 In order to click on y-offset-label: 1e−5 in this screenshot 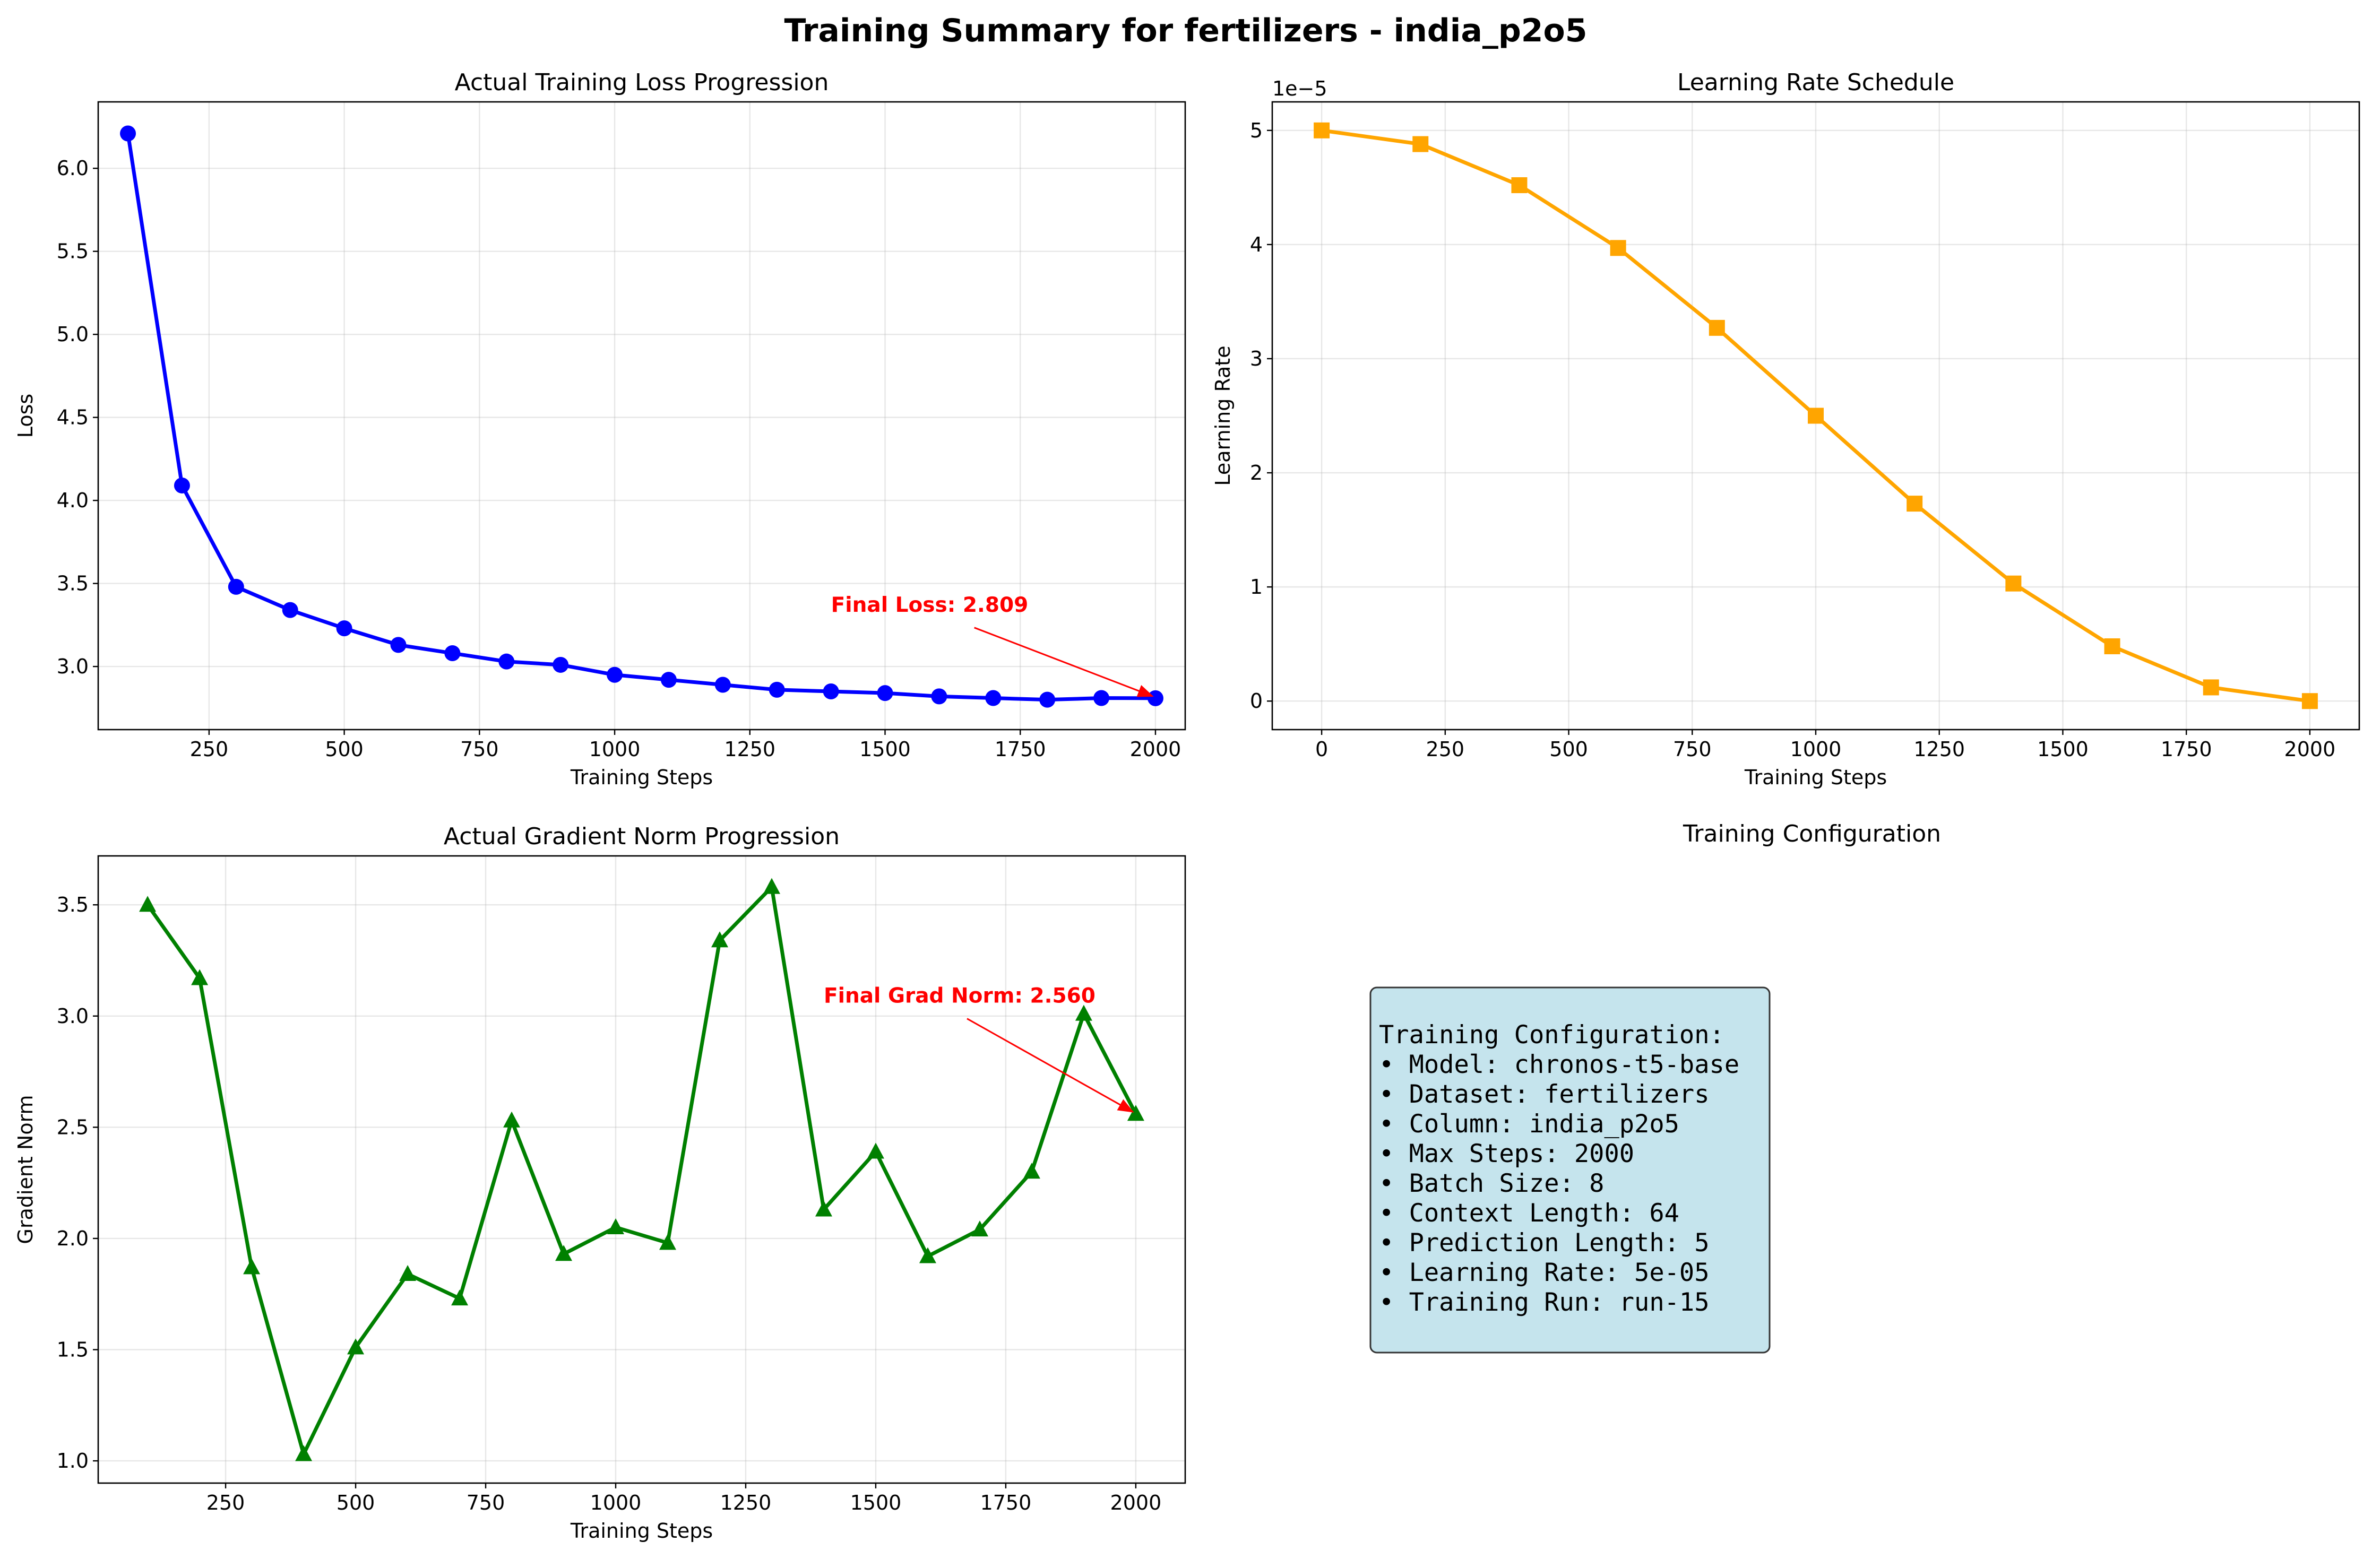, I will do `click(1299, 88)`.